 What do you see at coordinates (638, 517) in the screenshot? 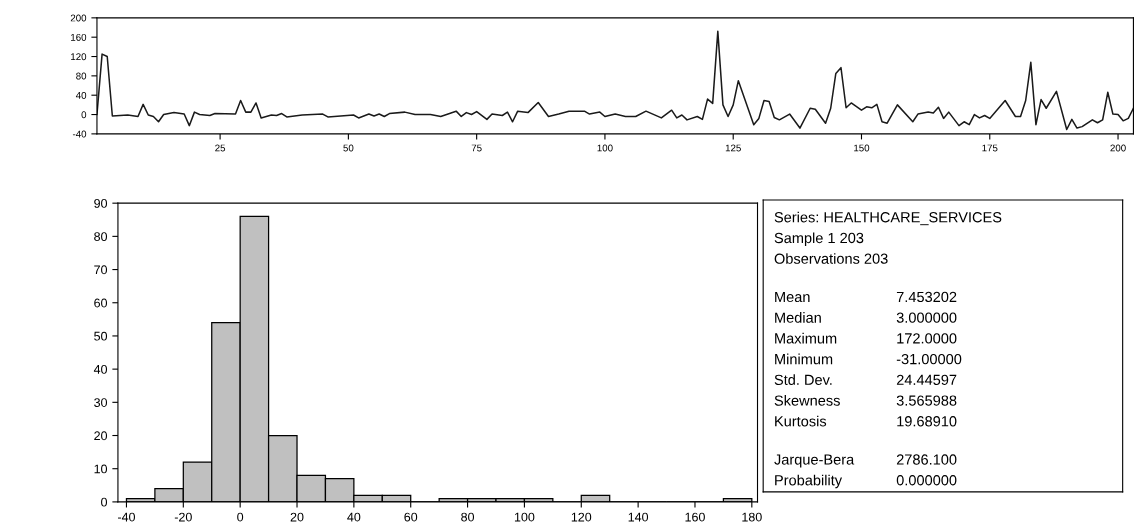
I see `x-tick-label: 140` at bounding box center [638, 517].